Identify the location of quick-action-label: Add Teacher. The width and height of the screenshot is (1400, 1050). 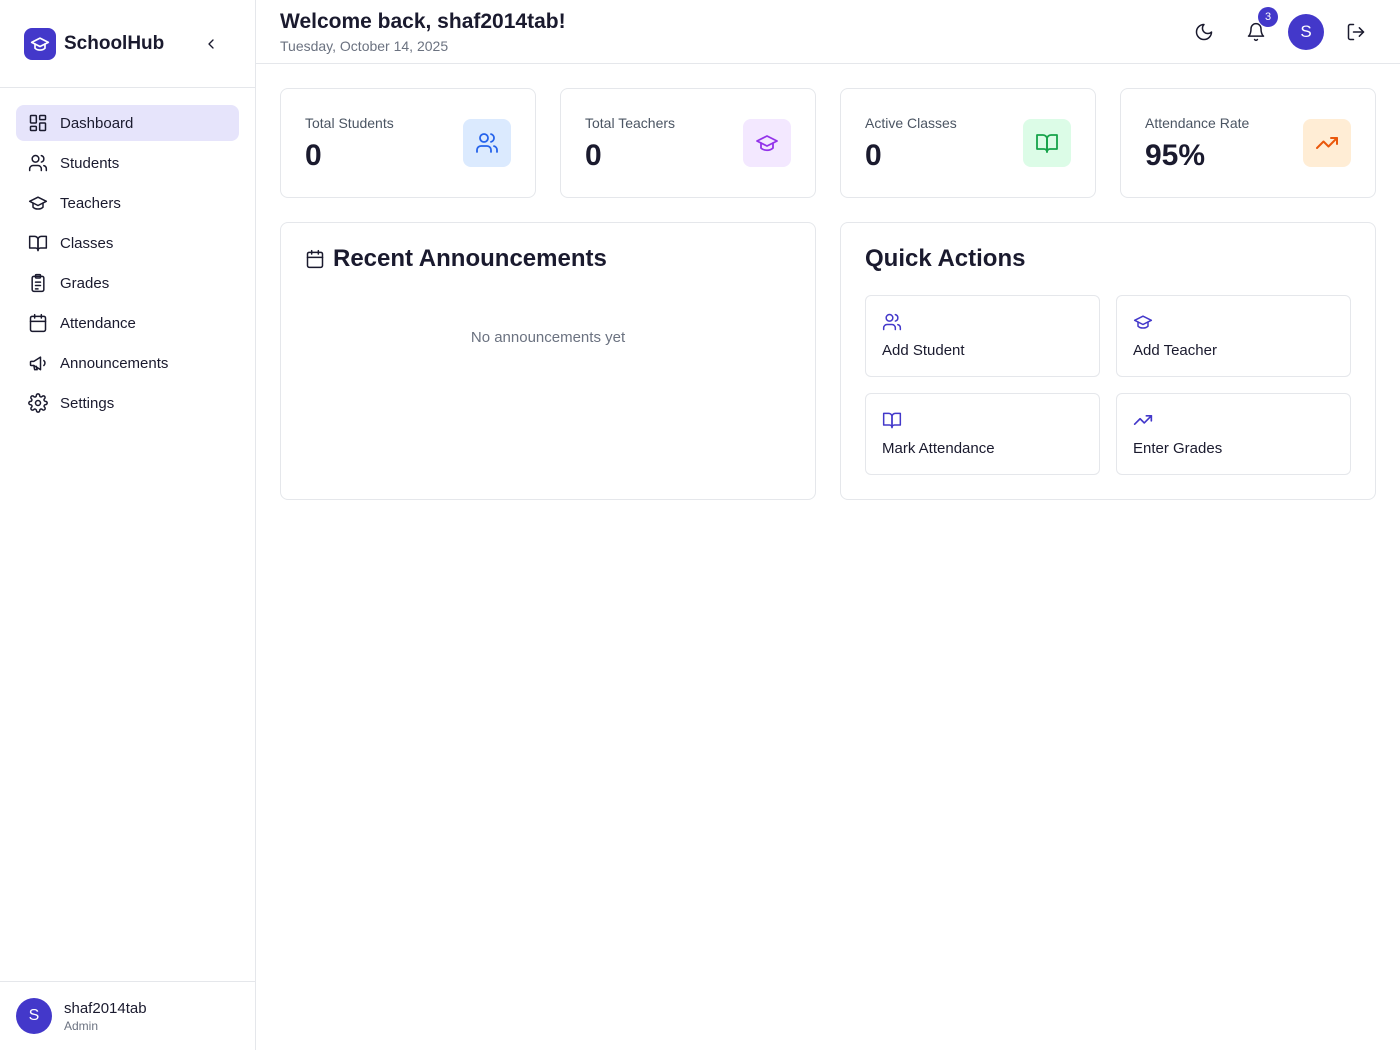
(1175, 350).